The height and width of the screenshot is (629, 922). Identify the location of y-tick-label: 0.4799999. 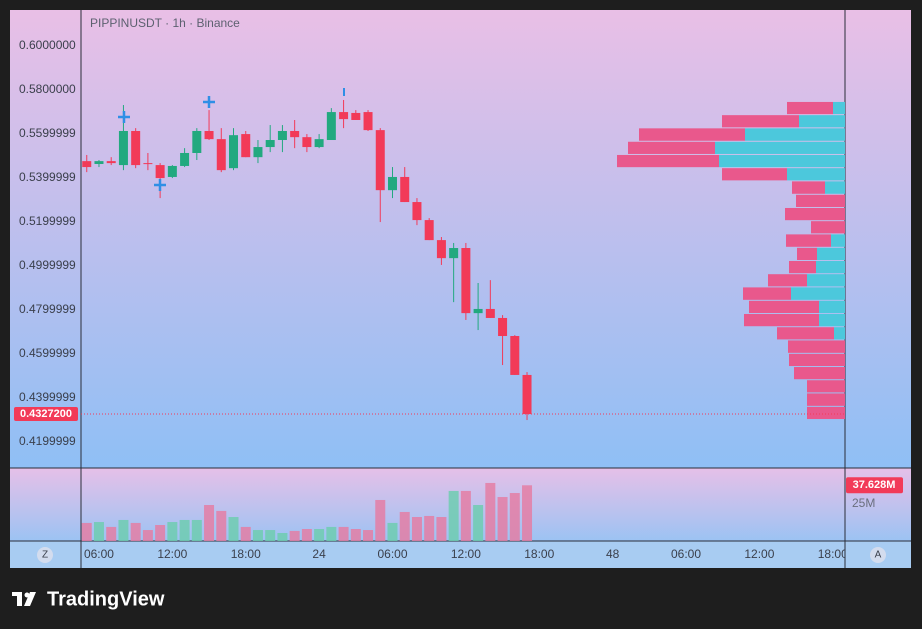
(47, 309).